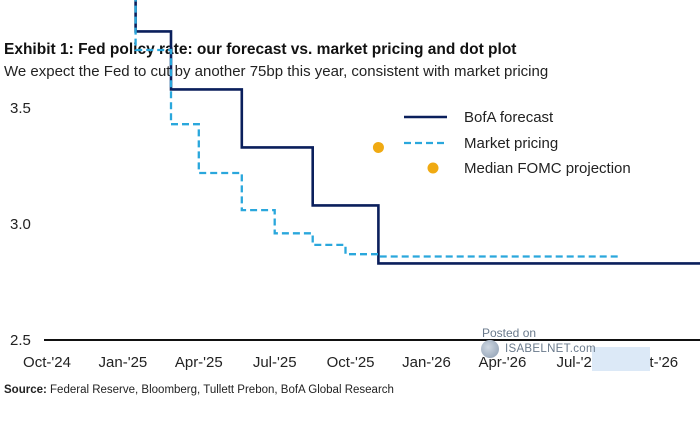 The width and height of the screenshot is (700, 440). I want to click on globe-icon, so click(490, 349).